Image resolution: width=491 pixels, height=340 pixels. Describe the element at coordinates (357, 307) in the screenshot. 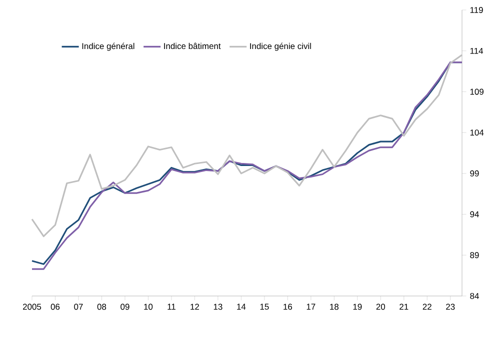

I see `x-tick-label: 19` at that location.